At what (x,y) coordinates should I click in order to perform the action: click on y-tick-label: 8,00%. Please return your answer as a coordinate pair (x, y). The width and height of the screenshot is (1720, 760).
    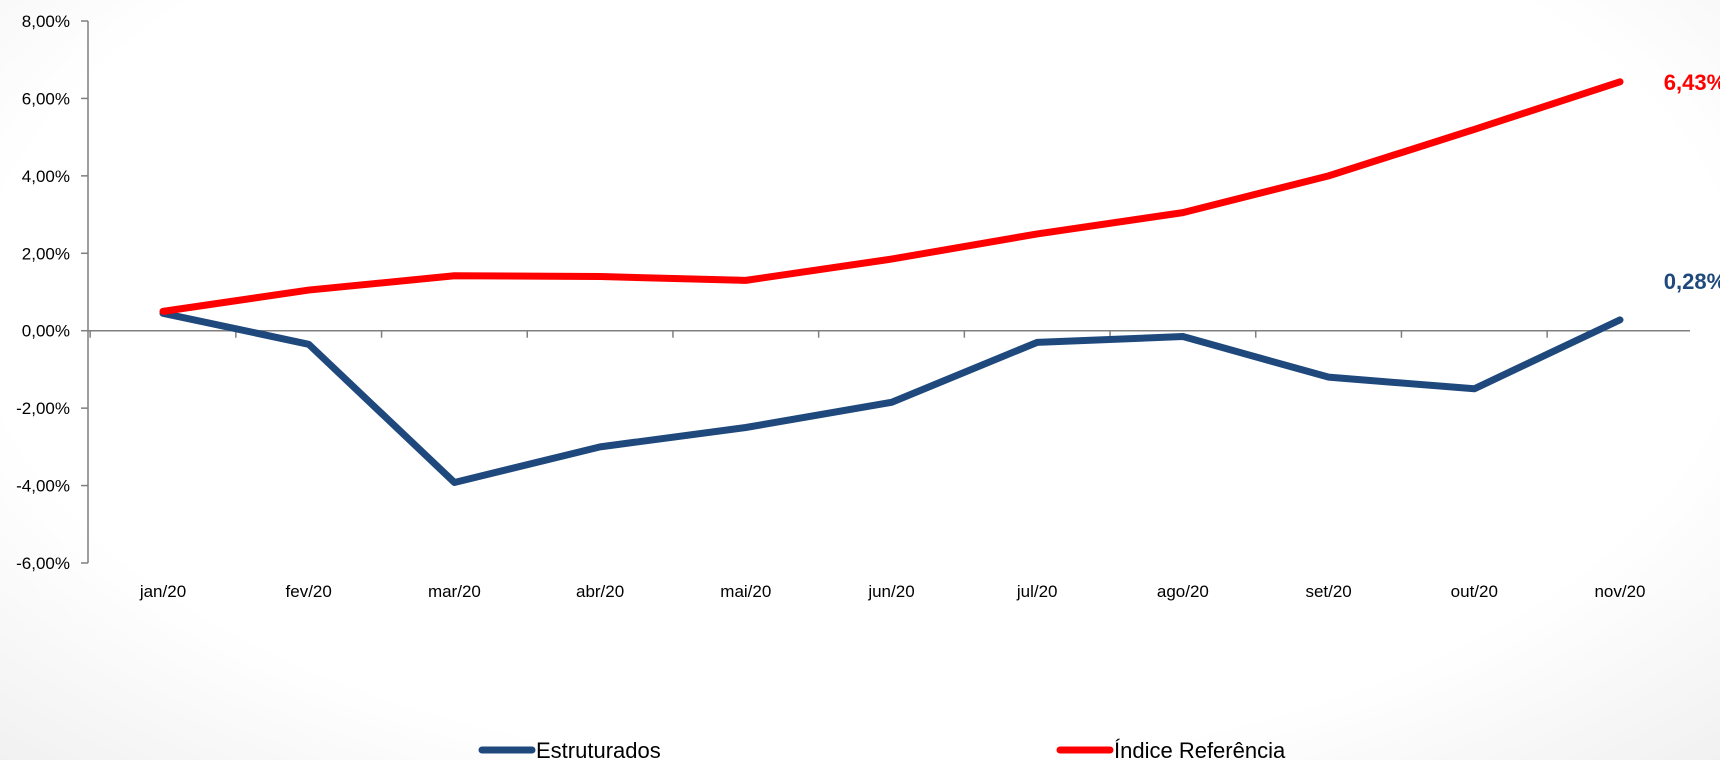
    Looking at the image, I should click on (46, 21).